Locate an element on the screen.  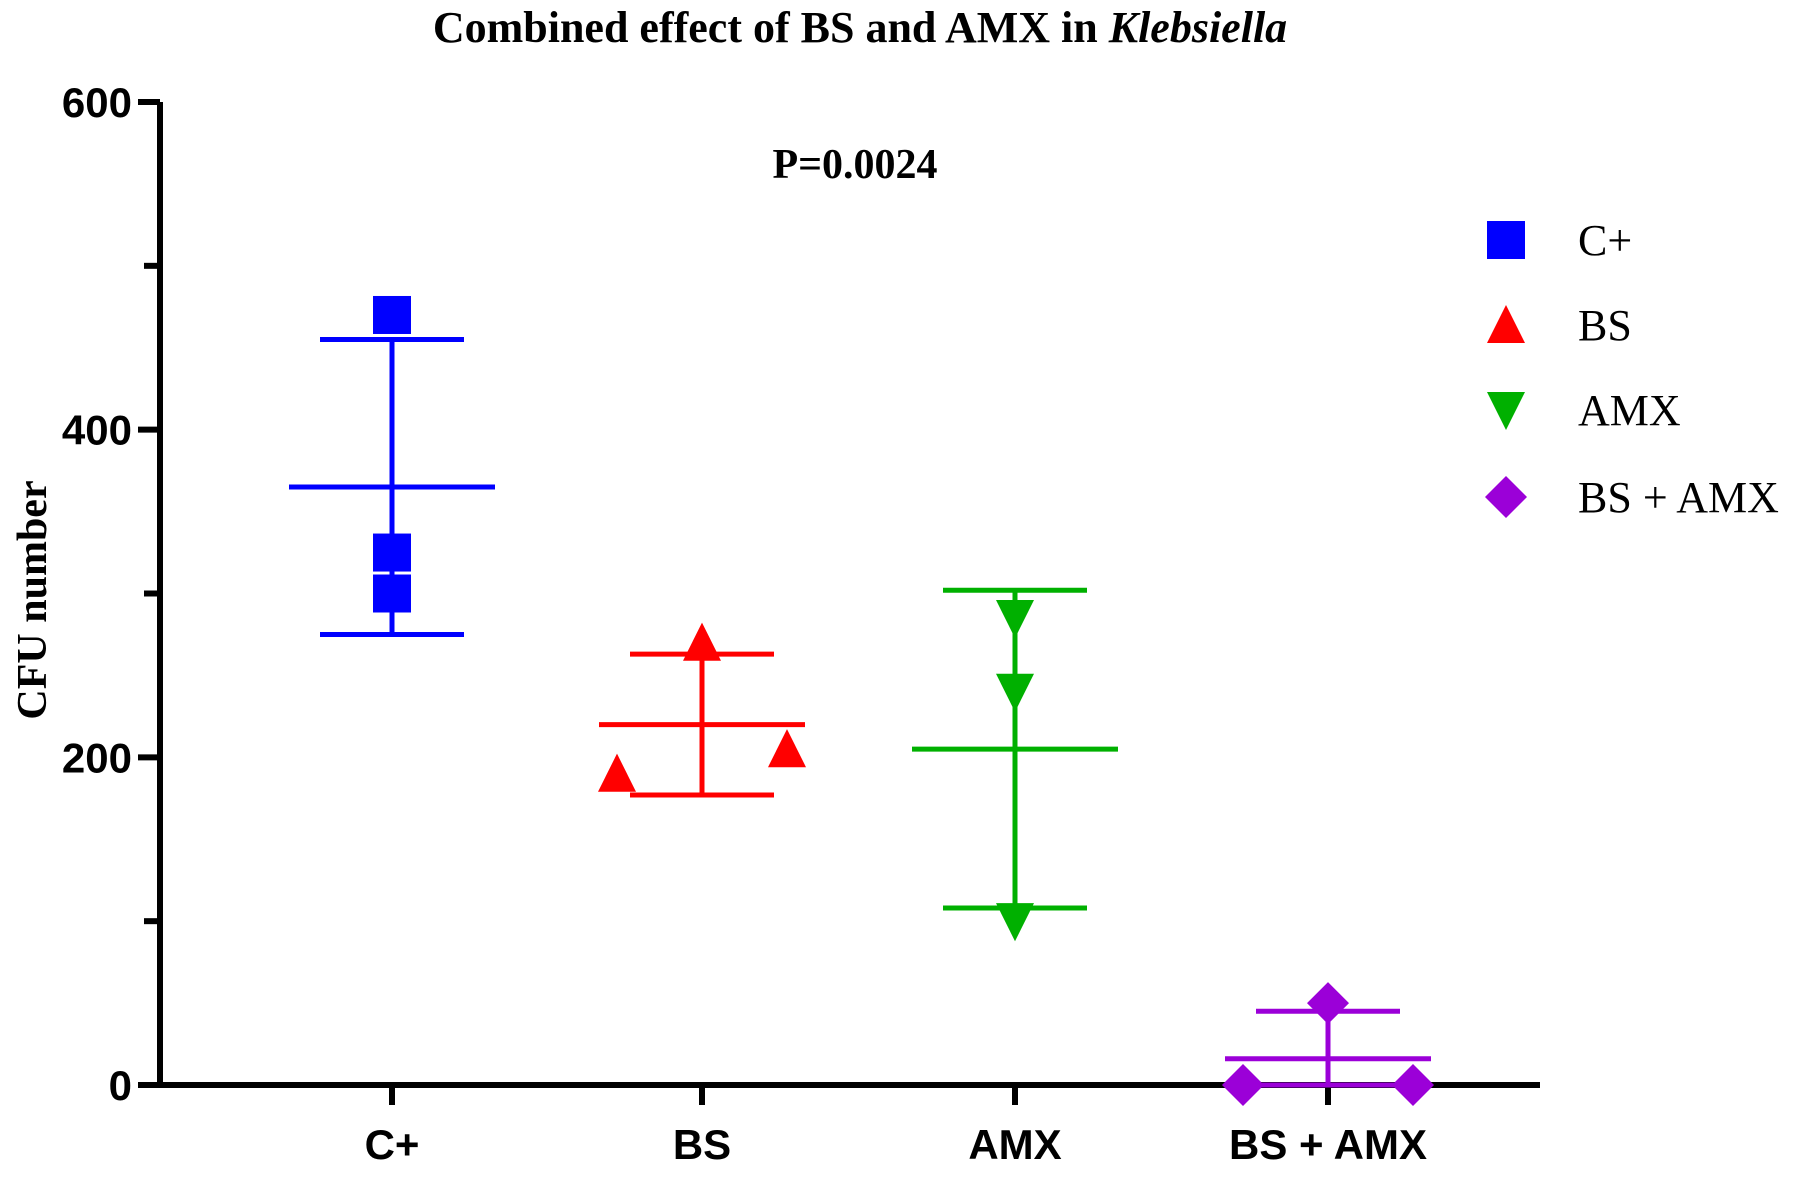
p-value-annotation: P=0.0024 is located at coordinates (854, 165).